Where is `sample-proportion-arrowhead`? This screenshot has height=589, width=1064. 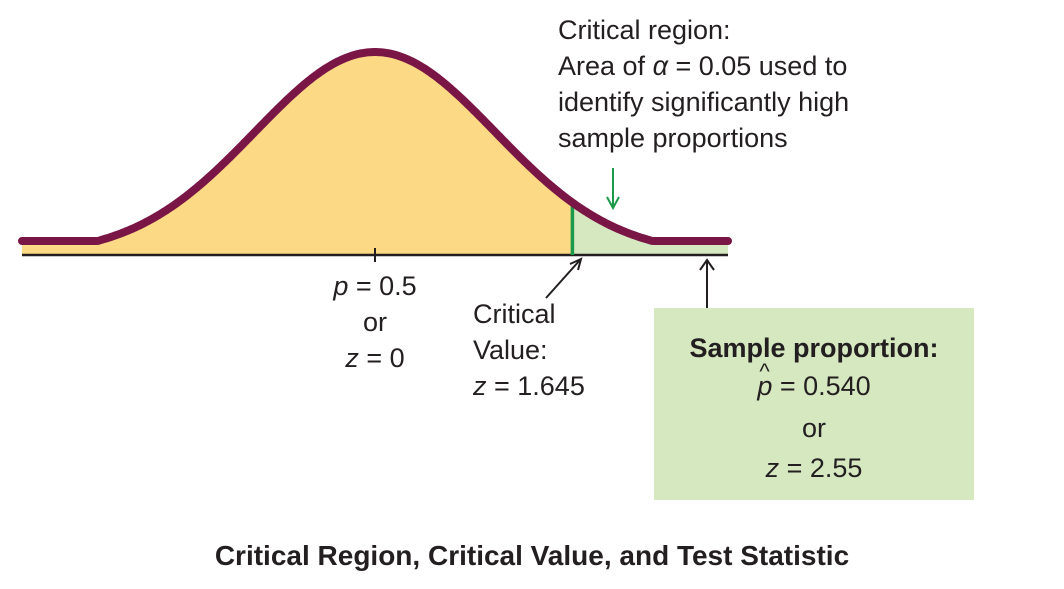 sample-proportion-arrowhead is located at coordinates (707, 264).